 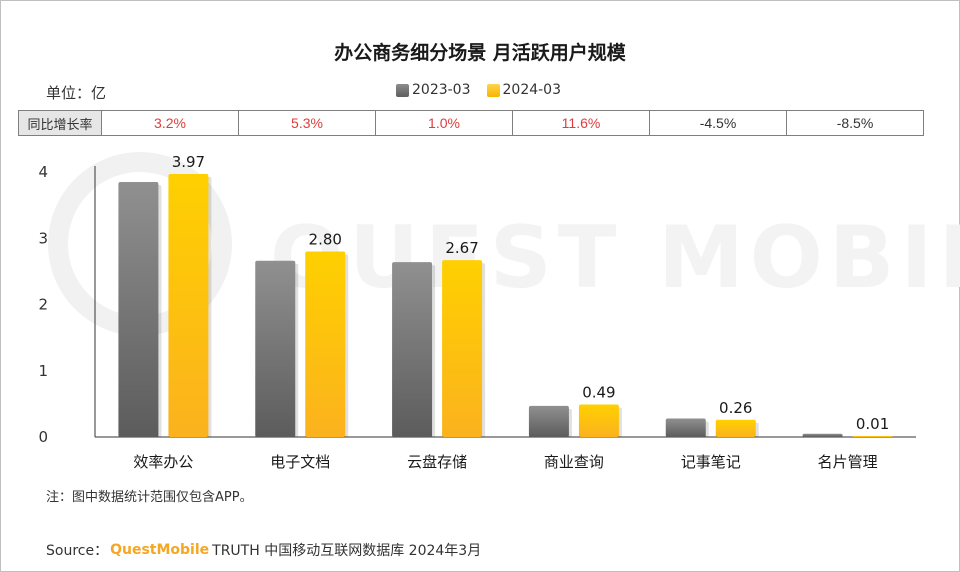 I want to click on data-label: 0.01, so click(x=872, y=424).